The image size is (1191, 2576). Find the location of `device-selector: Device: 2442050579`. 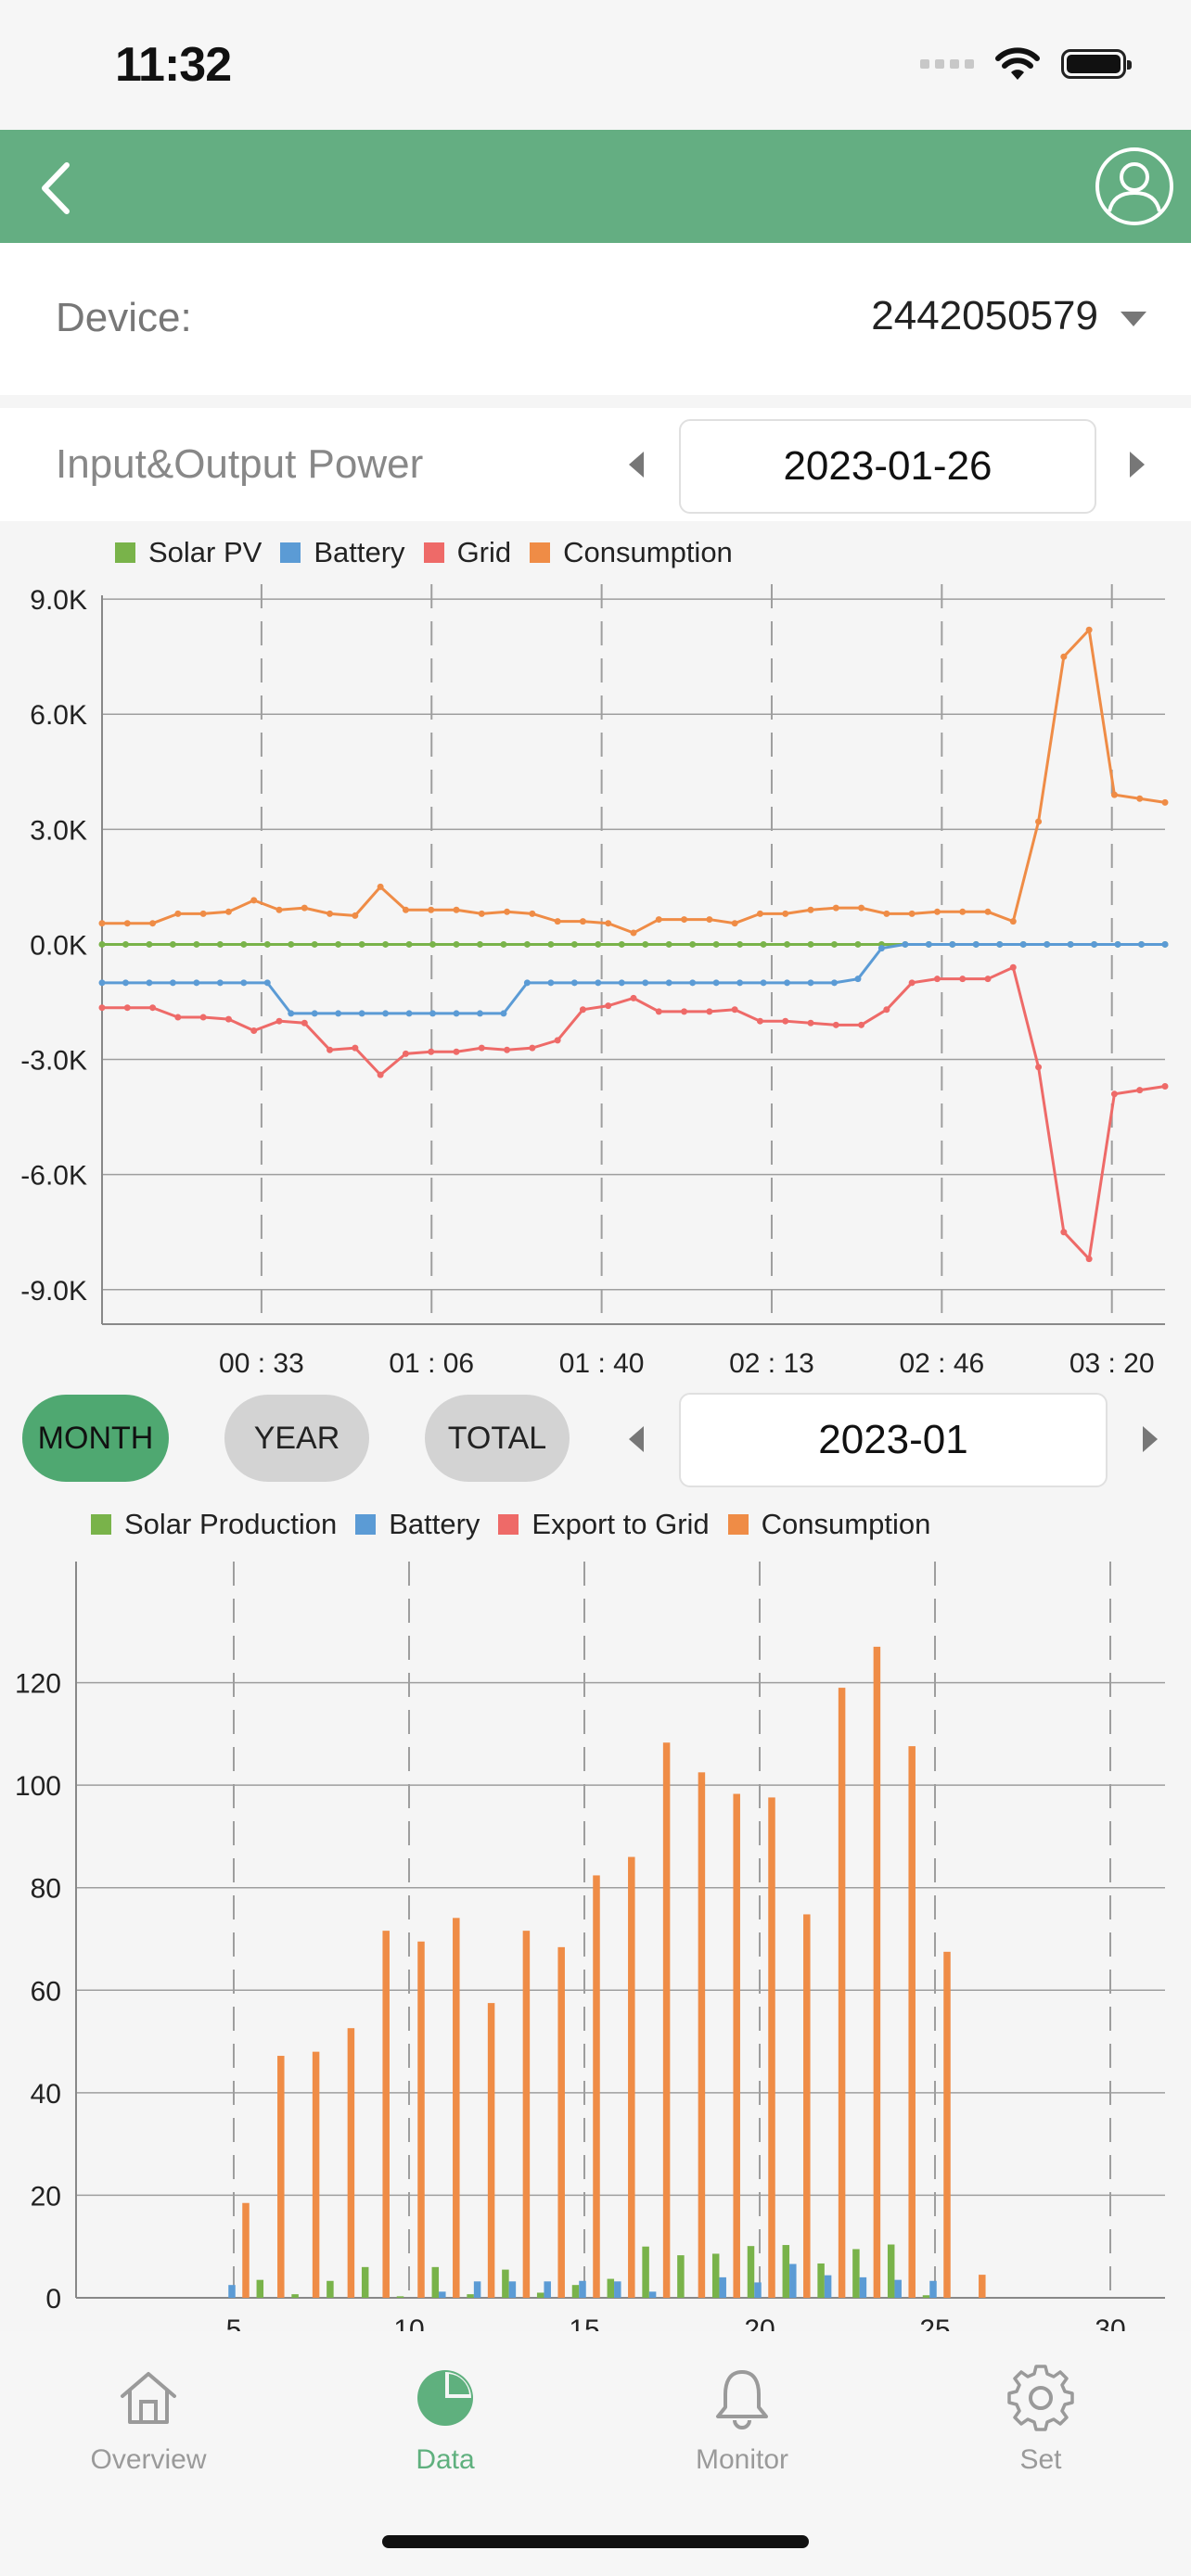

device-selector: Device: 2442050579 is located at coordinates (595, 319).